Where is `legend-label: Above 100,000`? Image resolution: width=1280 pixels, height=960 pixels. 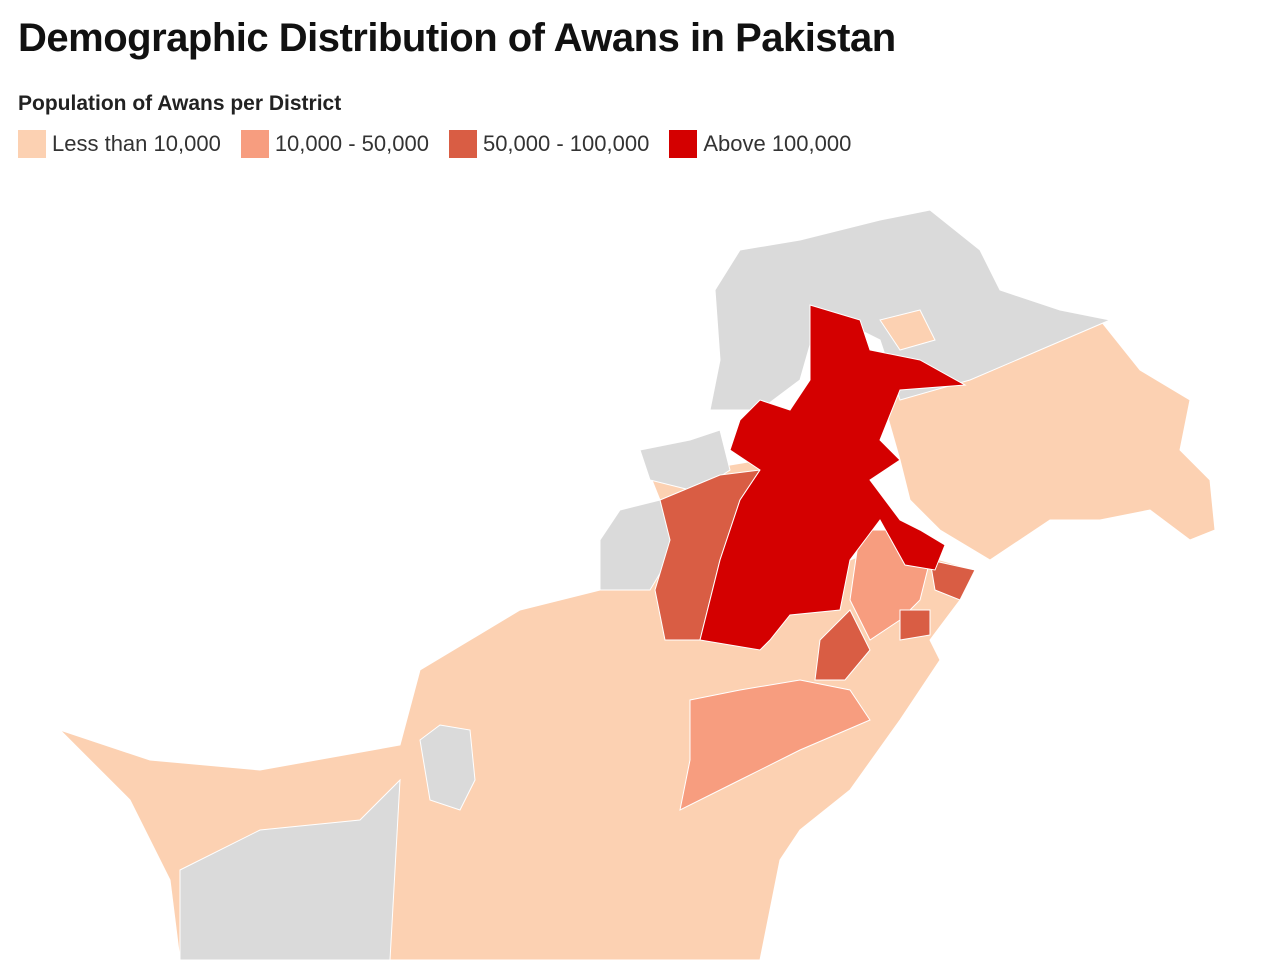
legend-label: Above 100,000 is located at coordinates (777, 143).